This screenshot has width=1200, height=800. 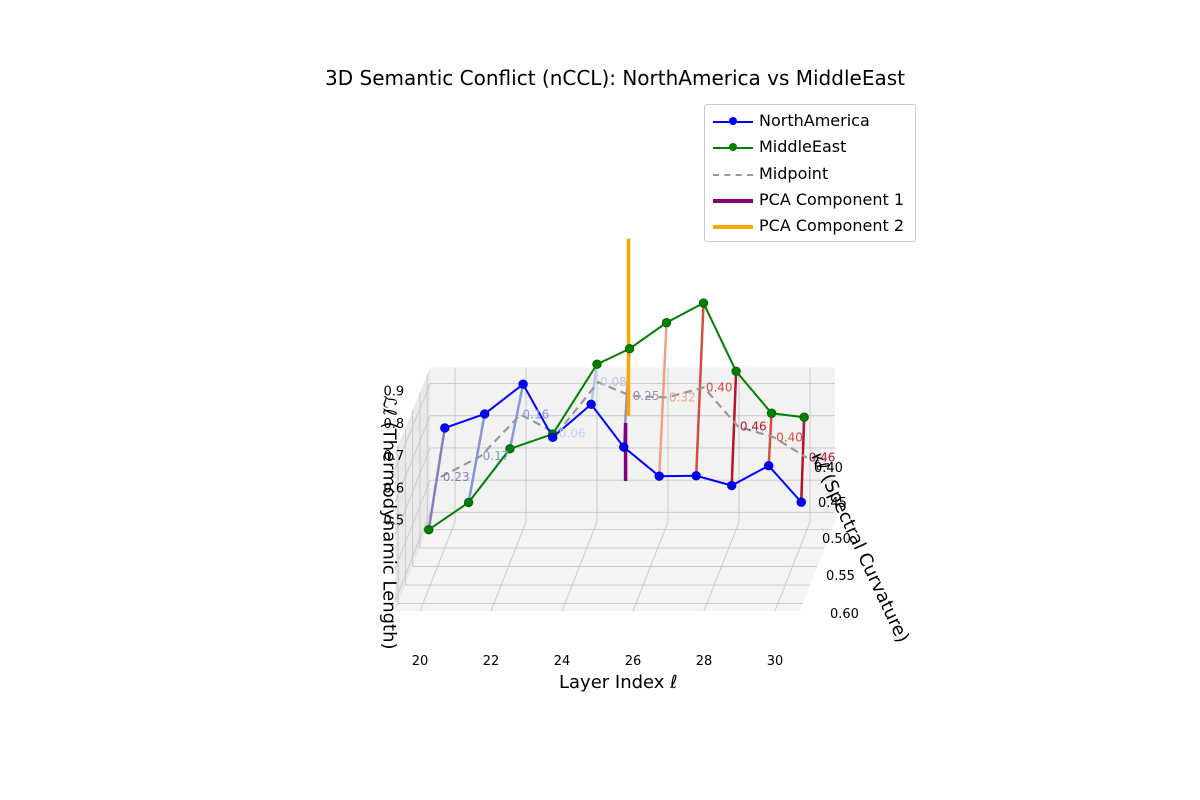 What do you see at coordinates (633, 661) in the screenshot?
I see `x-tick-label: 26` at bounding box center [633, 661].